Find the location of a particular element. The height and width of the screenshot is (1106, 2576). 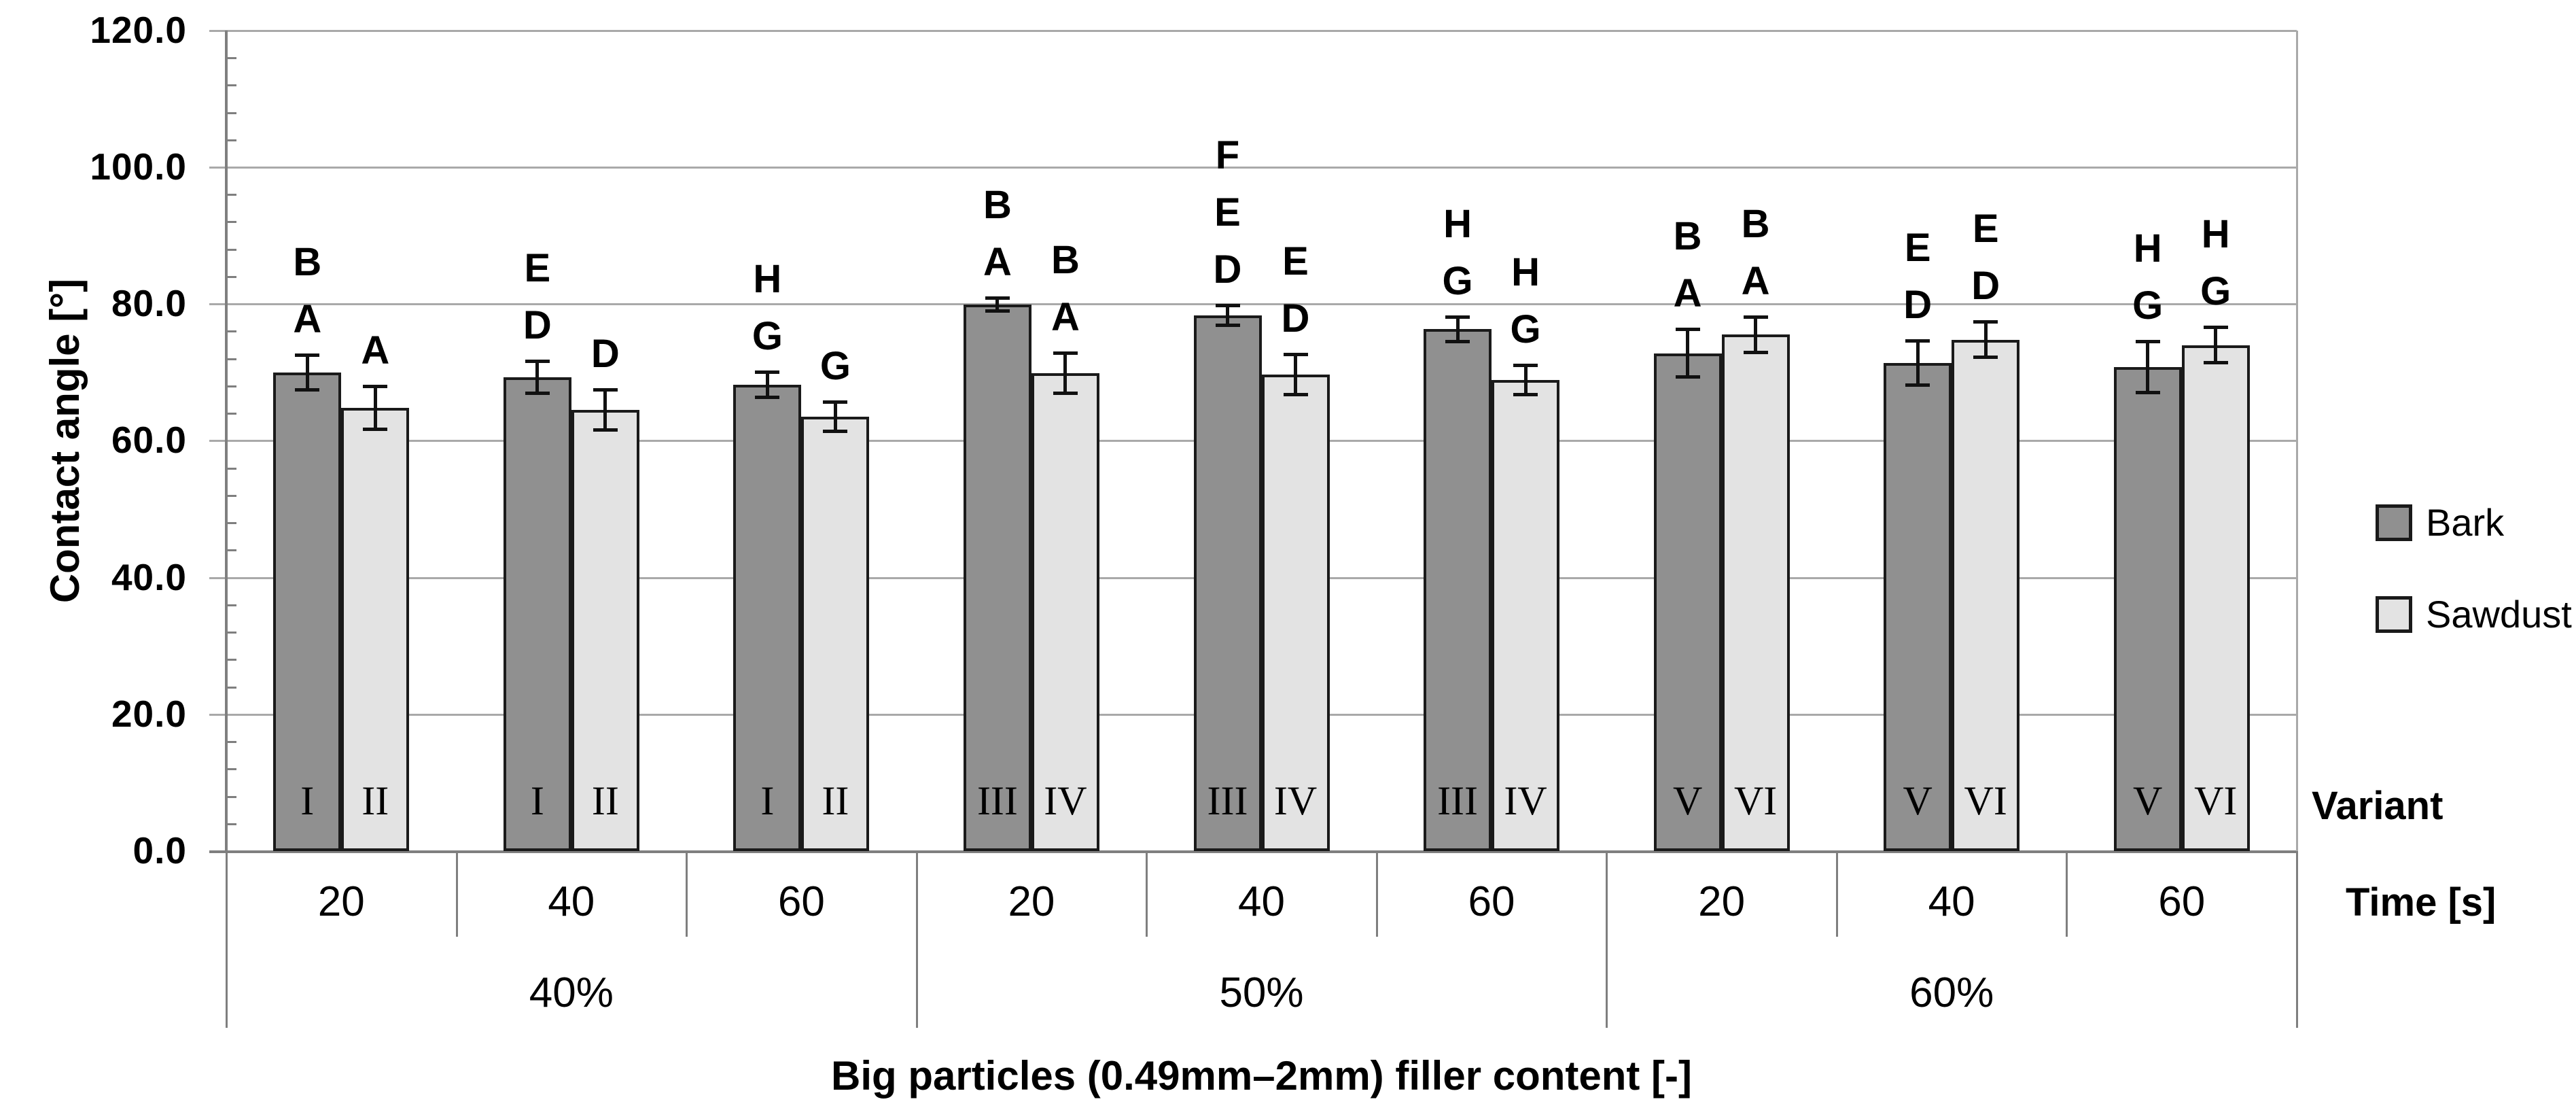

bar-bark-40%-40s is located at coordinates (537, 614).